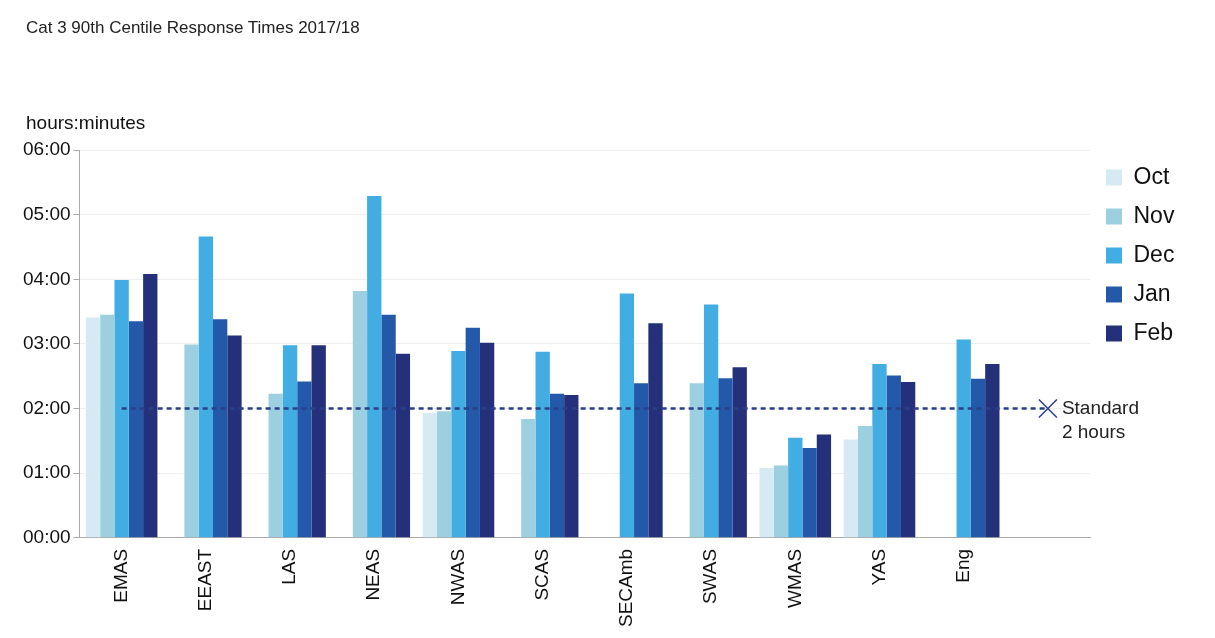  What do you see at coordinates (47, 537) in the screenshot?
I see `y-tick-label: 00:00` at bounding box center [47, 537].